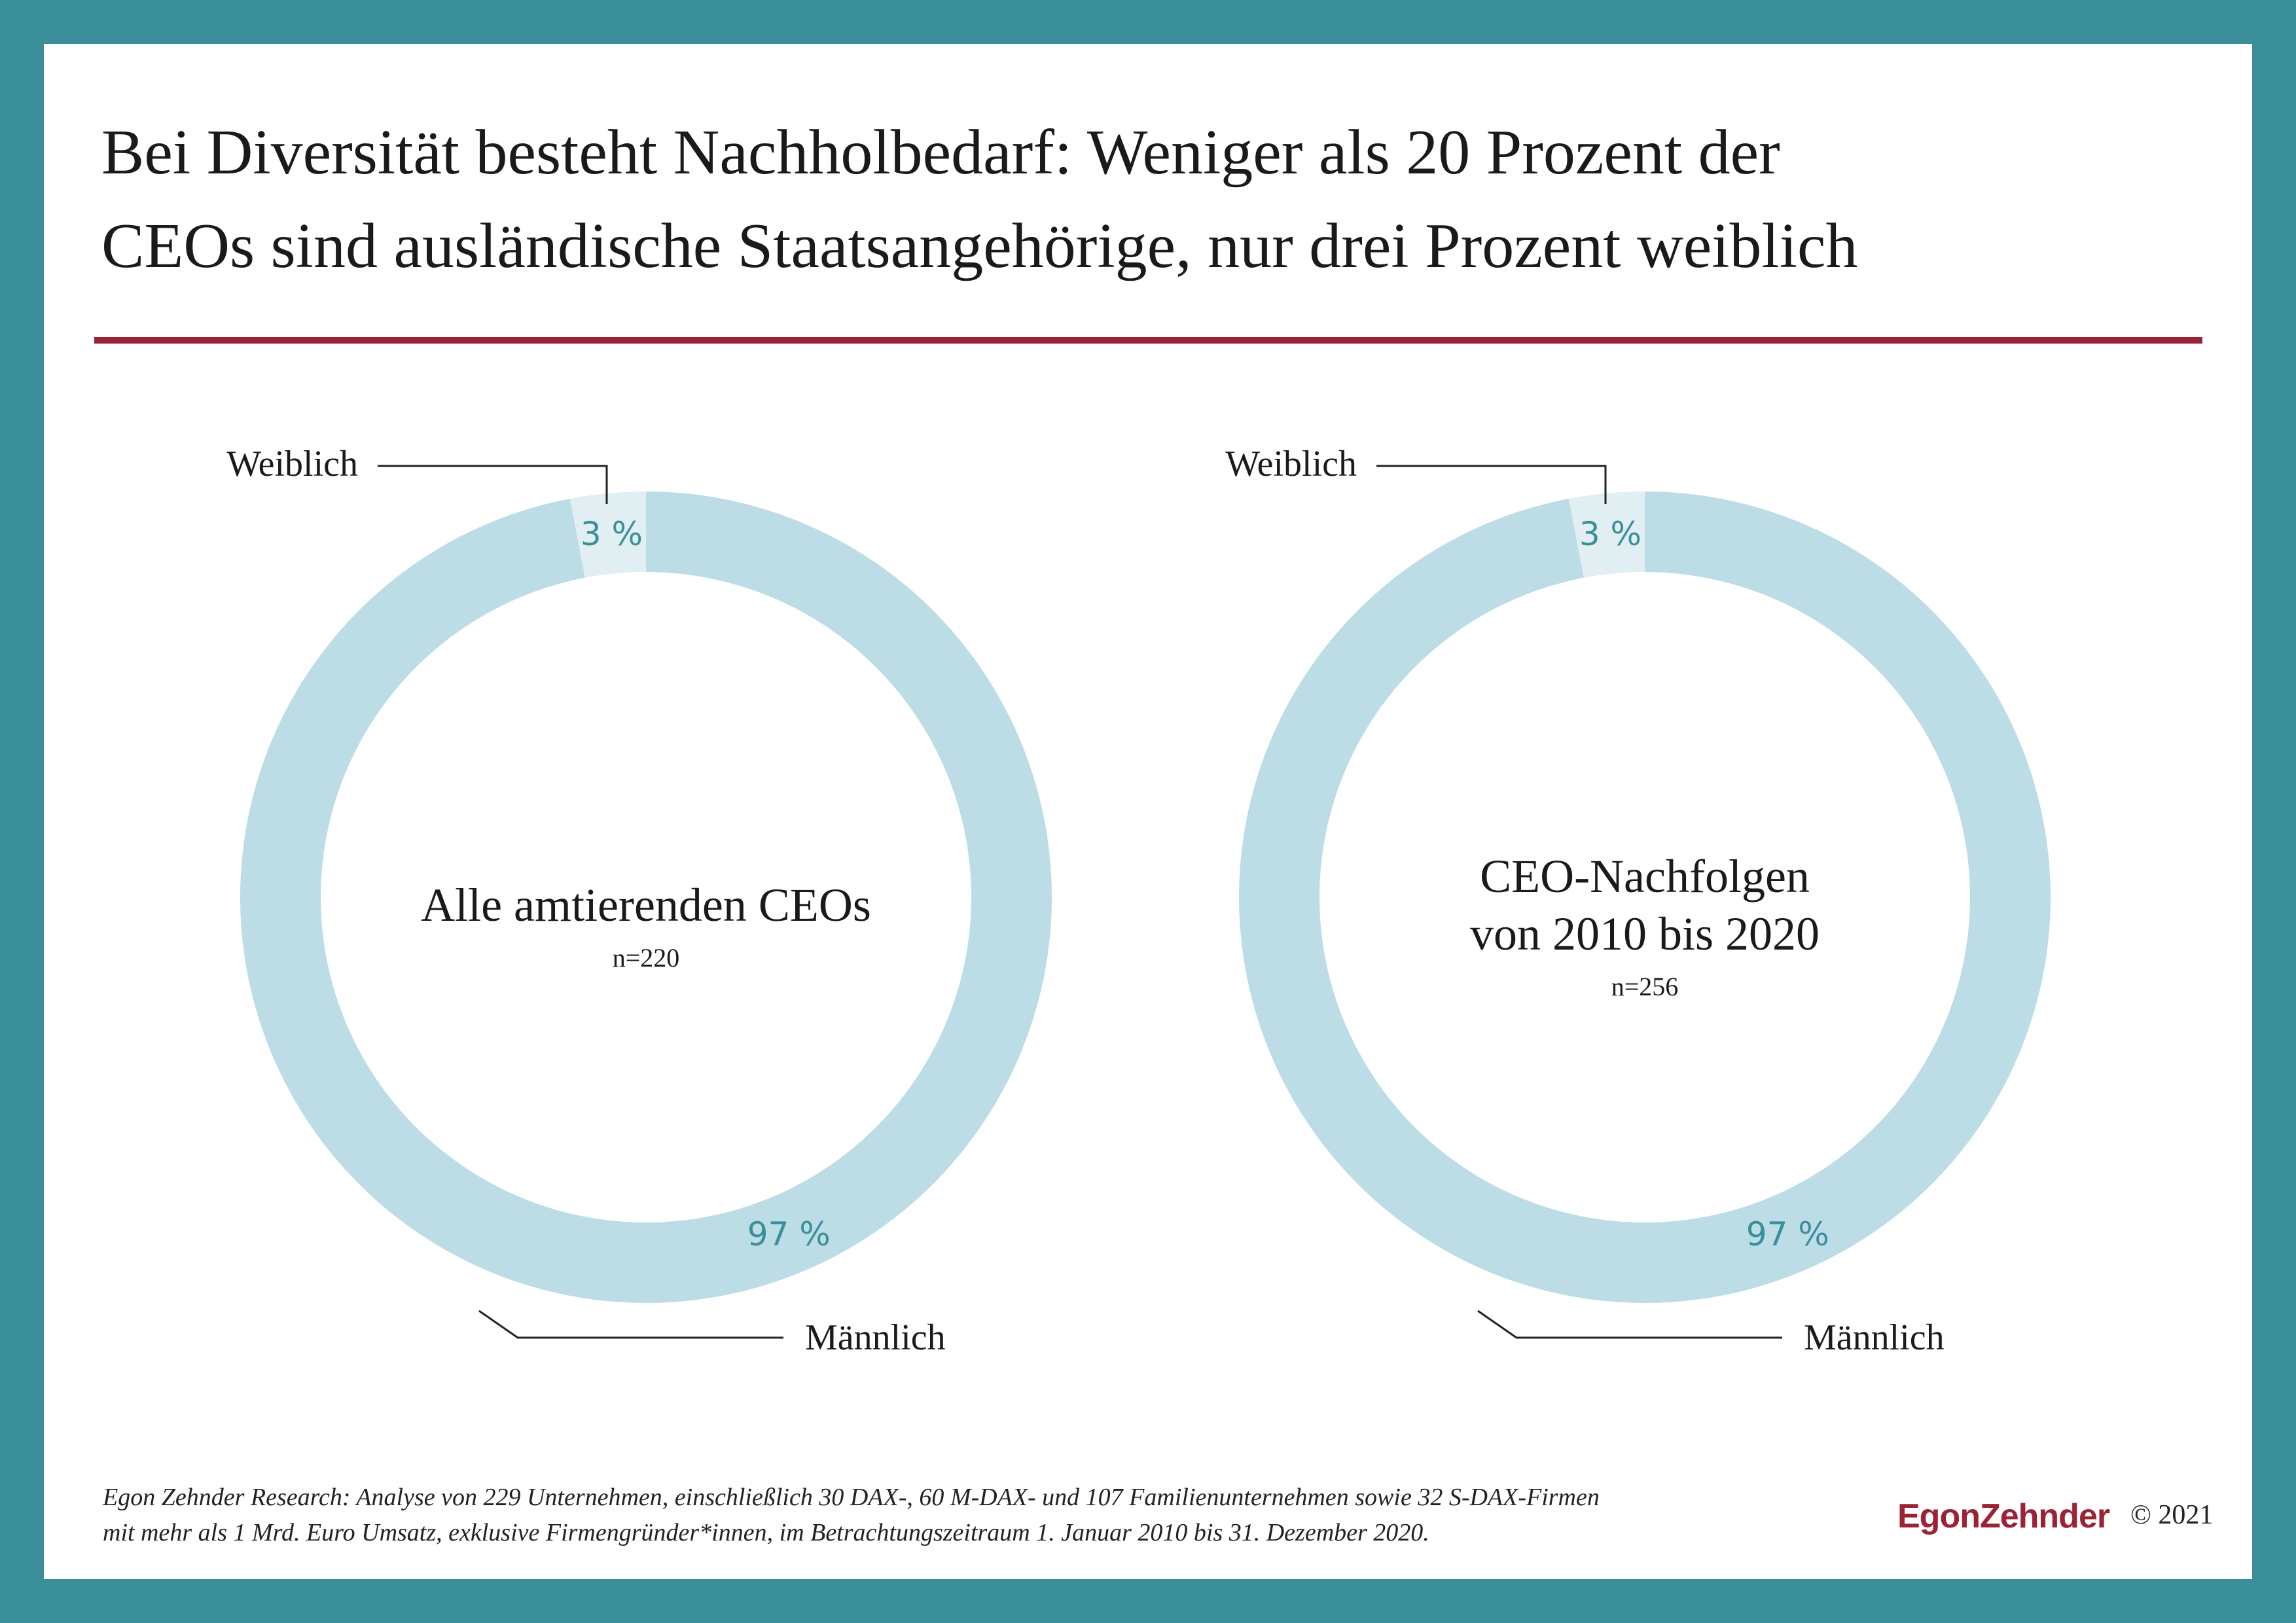  What do you see at coordinates (1645, 986) in the screenshot?
I see `sample-size-label: n=256` at bounding box center [1645, 986].